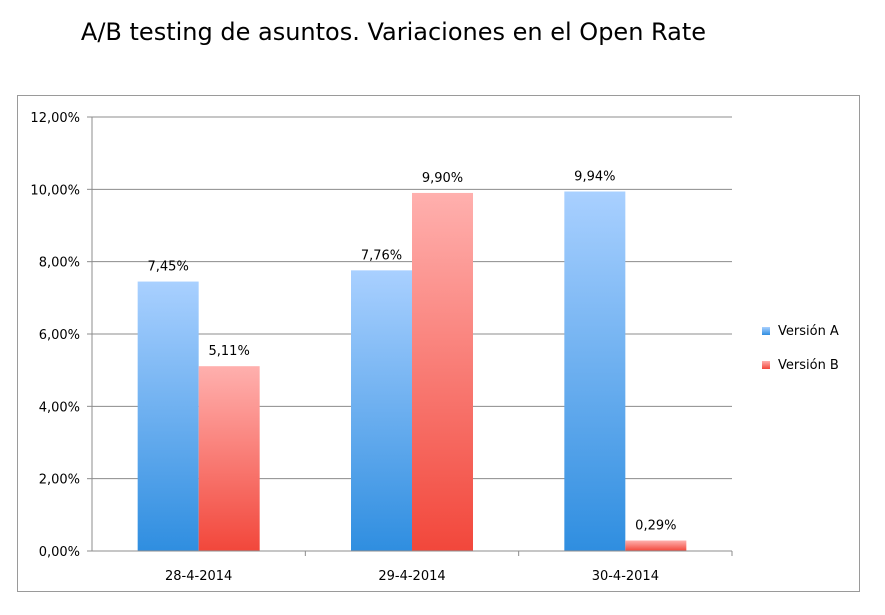  Describe the element at coordinates (595, 371) in the screenshot. I see `bar-version-a-30-4-2014` at that location.